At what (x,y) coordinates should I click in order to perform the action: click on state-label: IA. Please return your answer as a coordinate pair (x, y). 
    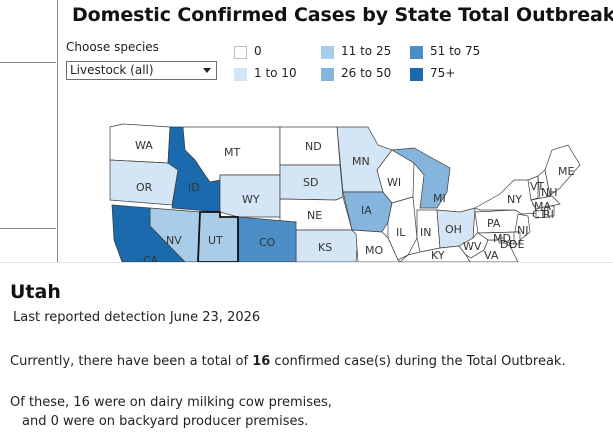
    Looking at the image, I should click on (366, 210).